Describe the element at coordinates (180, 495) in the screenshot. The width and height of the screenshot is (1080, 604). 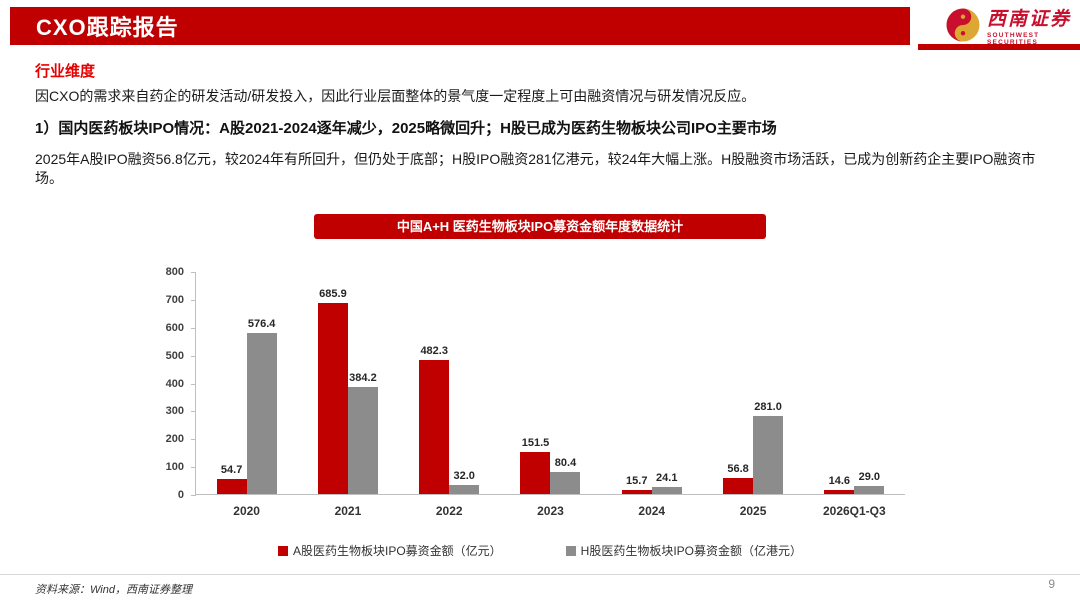
I see `y-axis-tick-label: 0` at that location.